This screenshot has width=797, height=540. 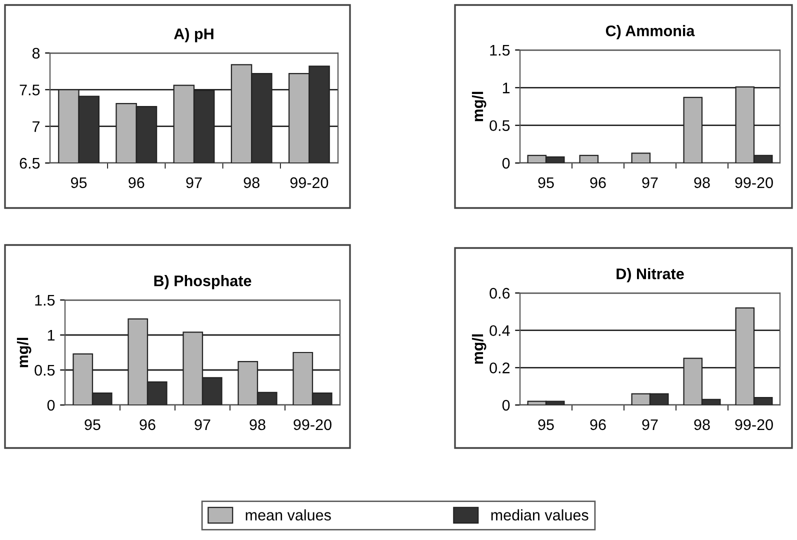 What do you see at coordinates (36, 126) in the screenshot?
I see `y-tick-label: 7` at bounding box center [36, 126].